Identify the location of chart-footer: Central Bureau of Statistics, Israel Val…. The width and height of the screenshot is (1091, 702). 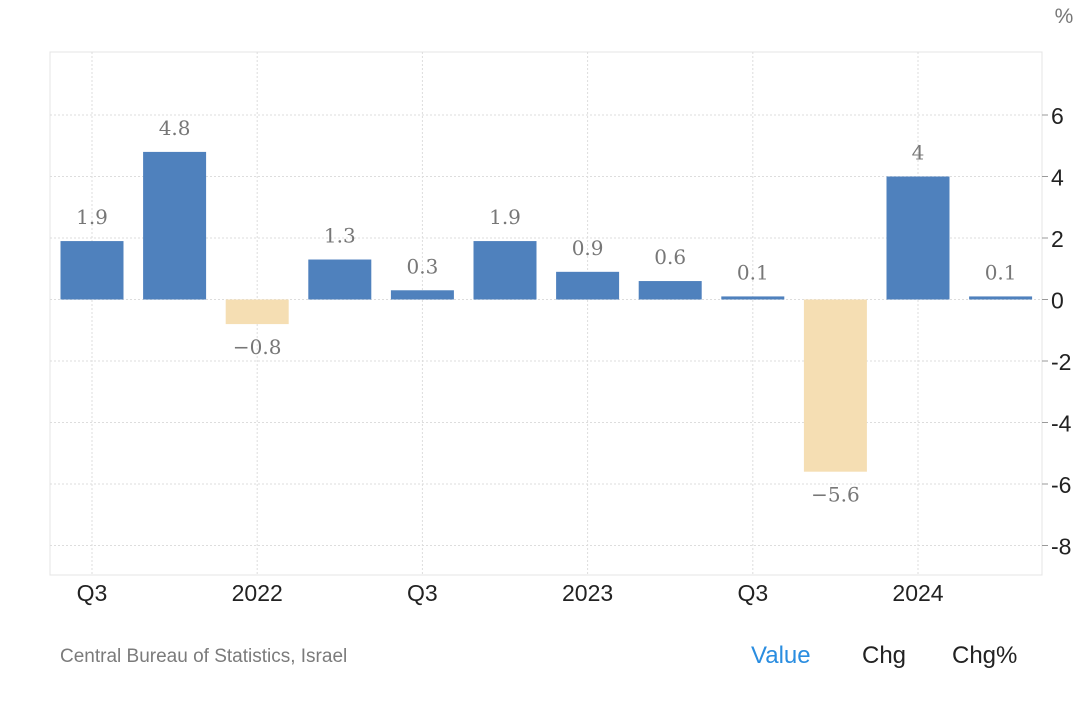
(545, 657).